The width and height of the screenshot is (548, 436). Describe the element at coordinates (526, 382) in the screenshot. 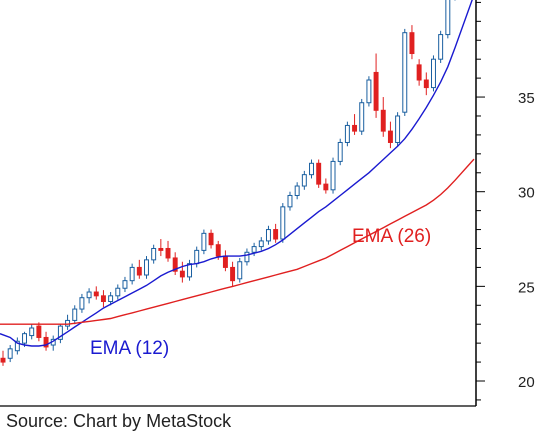

I see `y-tick-label: 20` at that location.